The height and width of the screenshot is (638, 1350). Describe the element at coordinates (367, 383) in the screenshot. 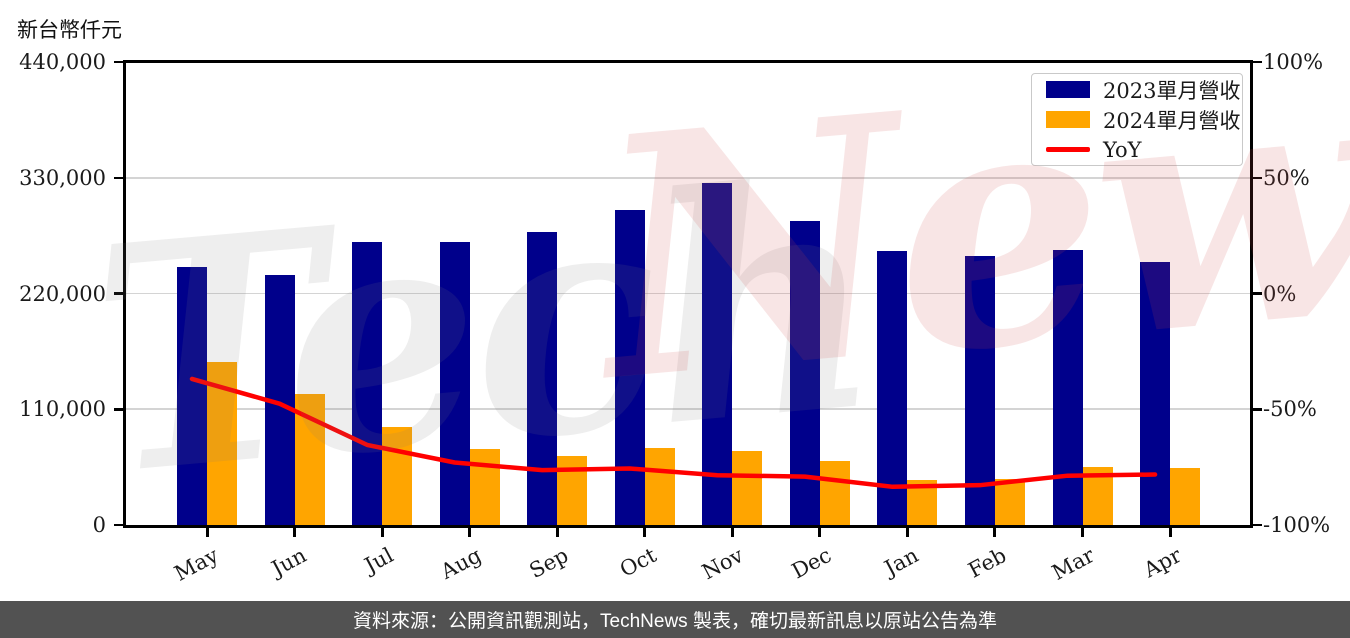

I see `bar-2023單月營收-Jul` at that location.